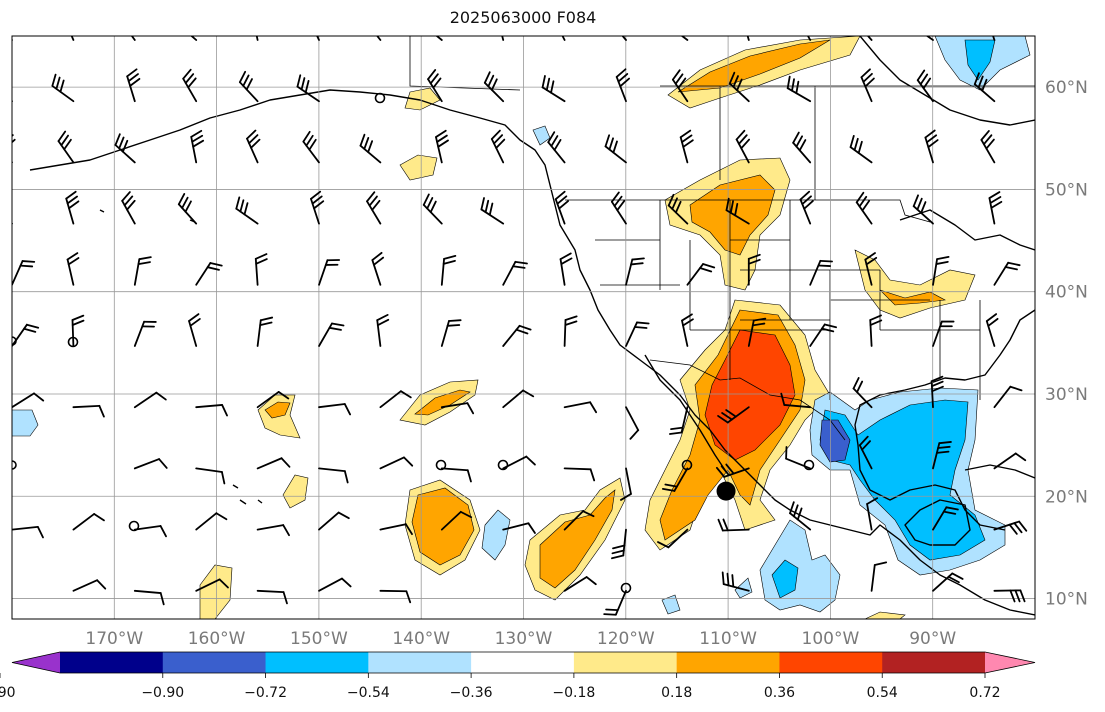 This screenshot has height=712, width=1105. I want to click on coastline-aleutians, so click(181, 357).